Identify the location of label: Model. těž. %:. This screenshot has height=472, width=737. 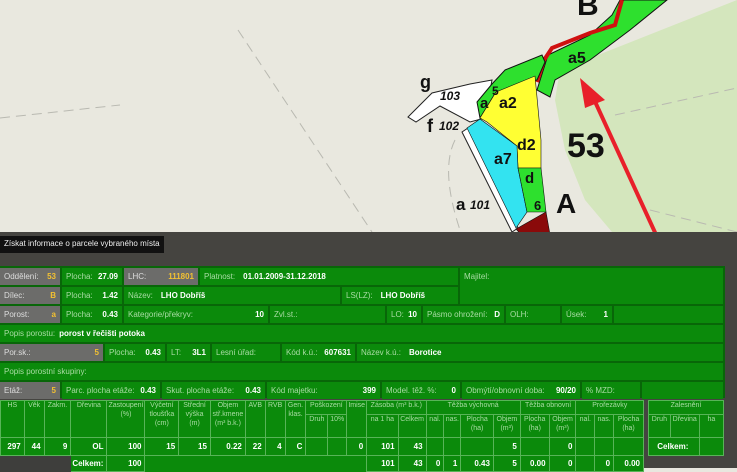
(411, 390).